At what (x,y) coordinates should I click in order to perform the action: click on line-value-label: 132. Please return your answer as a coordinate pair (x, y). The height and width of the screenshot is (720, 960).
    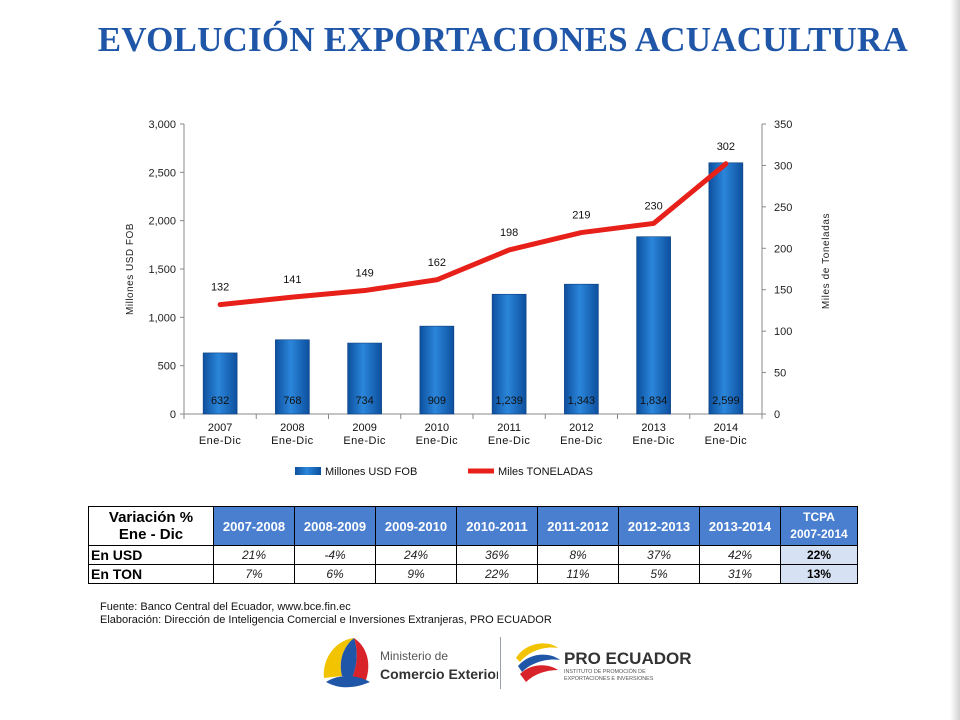
    Looking at the image, I should click on (220, 288).